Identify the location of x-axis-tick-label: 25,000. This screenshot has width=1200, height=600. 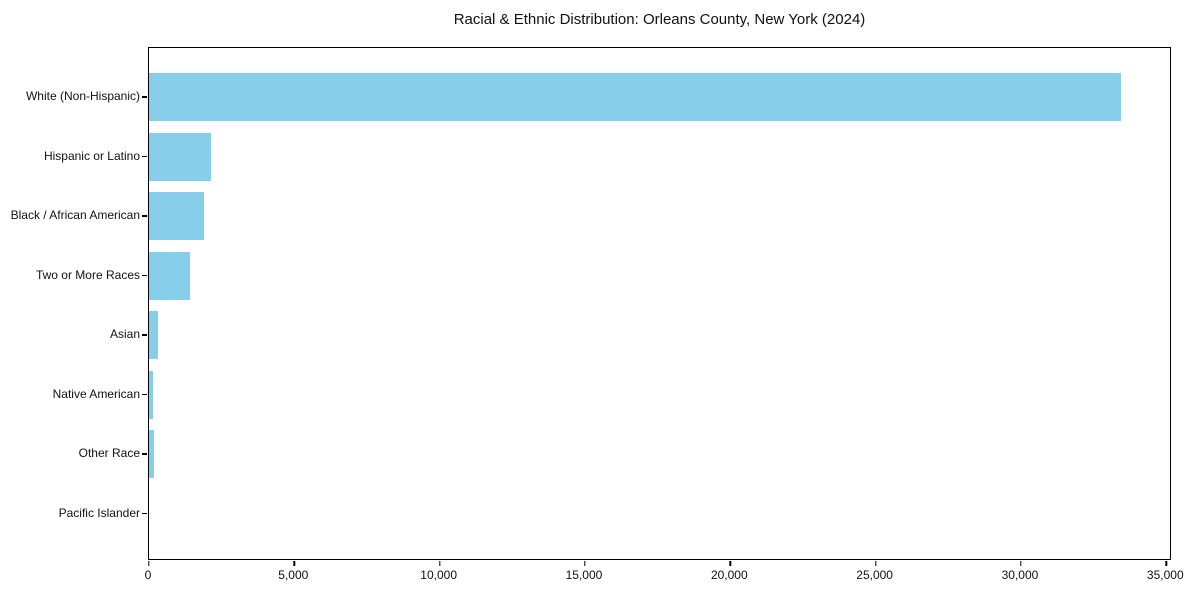
(874, 575).